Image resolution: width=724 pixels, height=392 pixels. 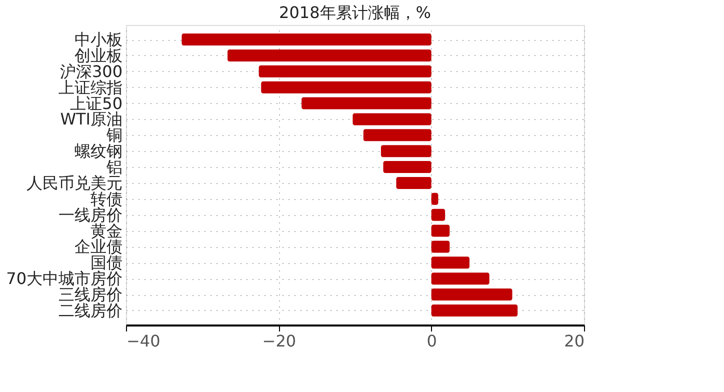 What do you see at coordinates (431, 341) in the screenshot?
I see `x-tick-label: 0` at bounding box center [431, 341].